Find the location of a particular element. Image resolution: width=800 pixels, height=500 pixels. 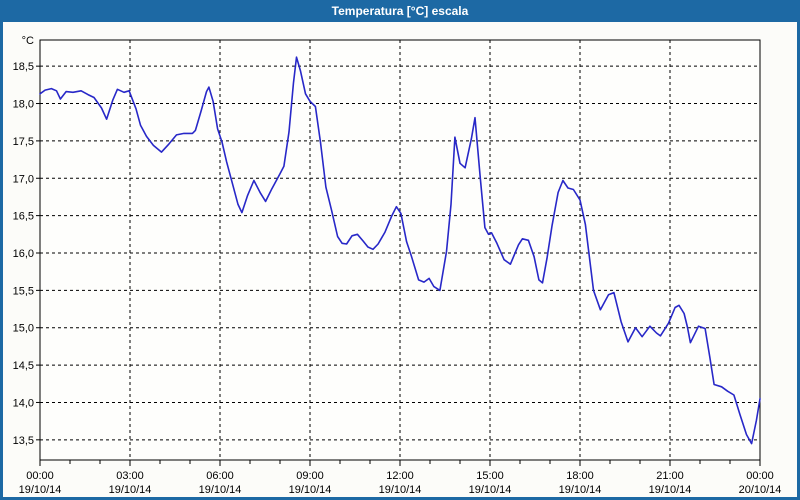

y-tick-label: 15,5 is located at coordinates (23, 291).